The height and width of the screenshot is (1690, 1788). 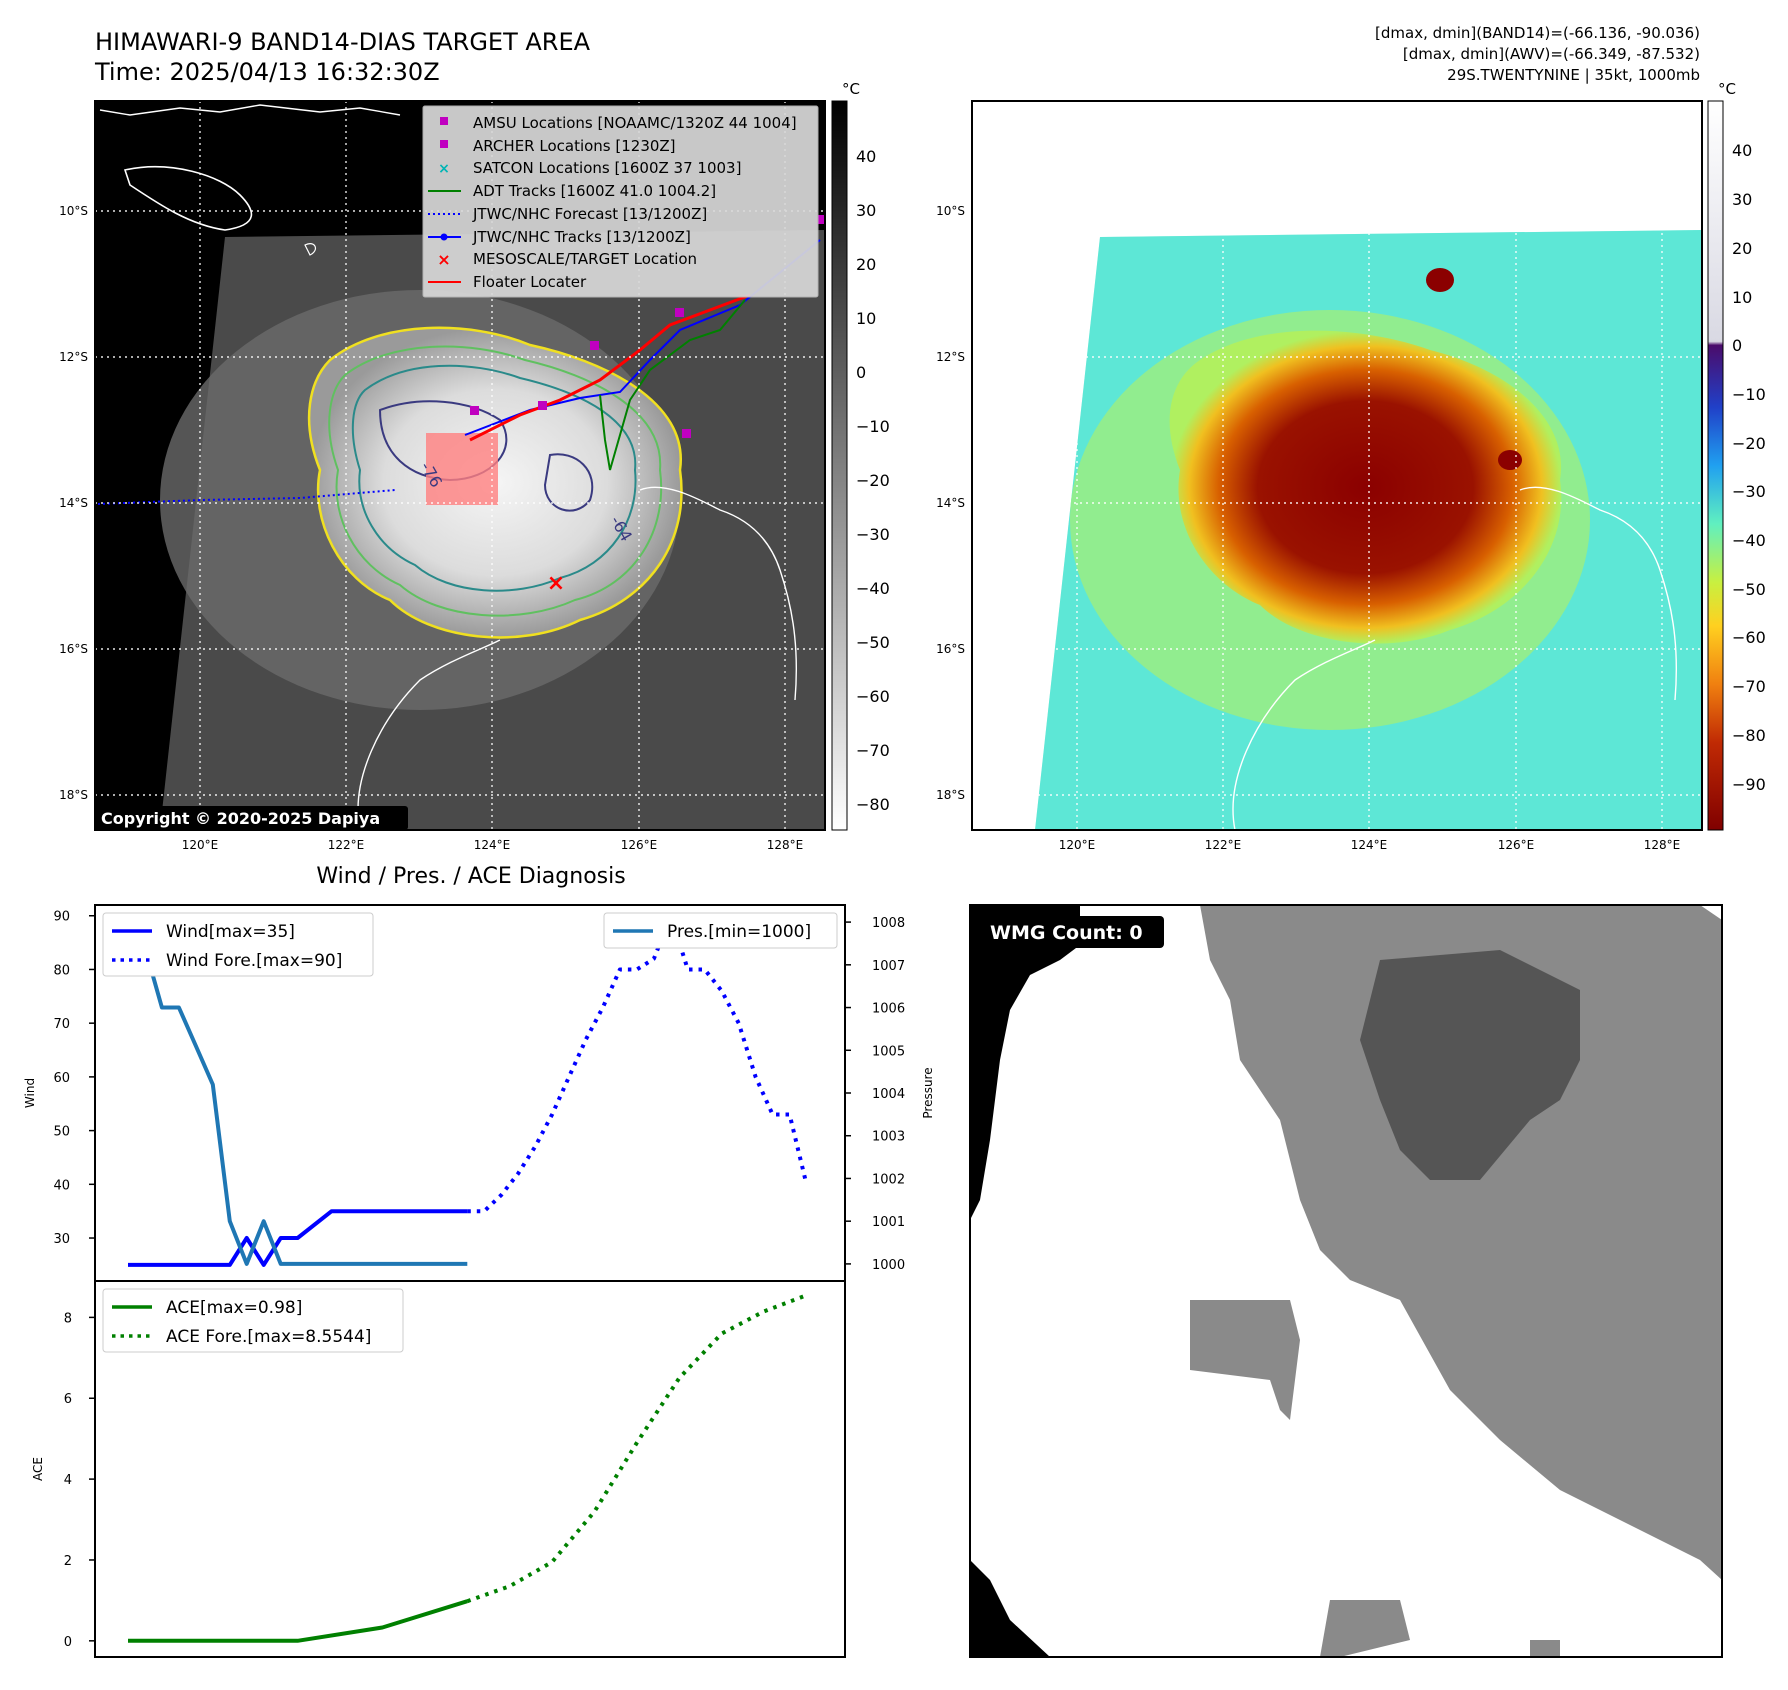 I want to click on wind-ytick-label: 50, so click(x=61, y=1132).